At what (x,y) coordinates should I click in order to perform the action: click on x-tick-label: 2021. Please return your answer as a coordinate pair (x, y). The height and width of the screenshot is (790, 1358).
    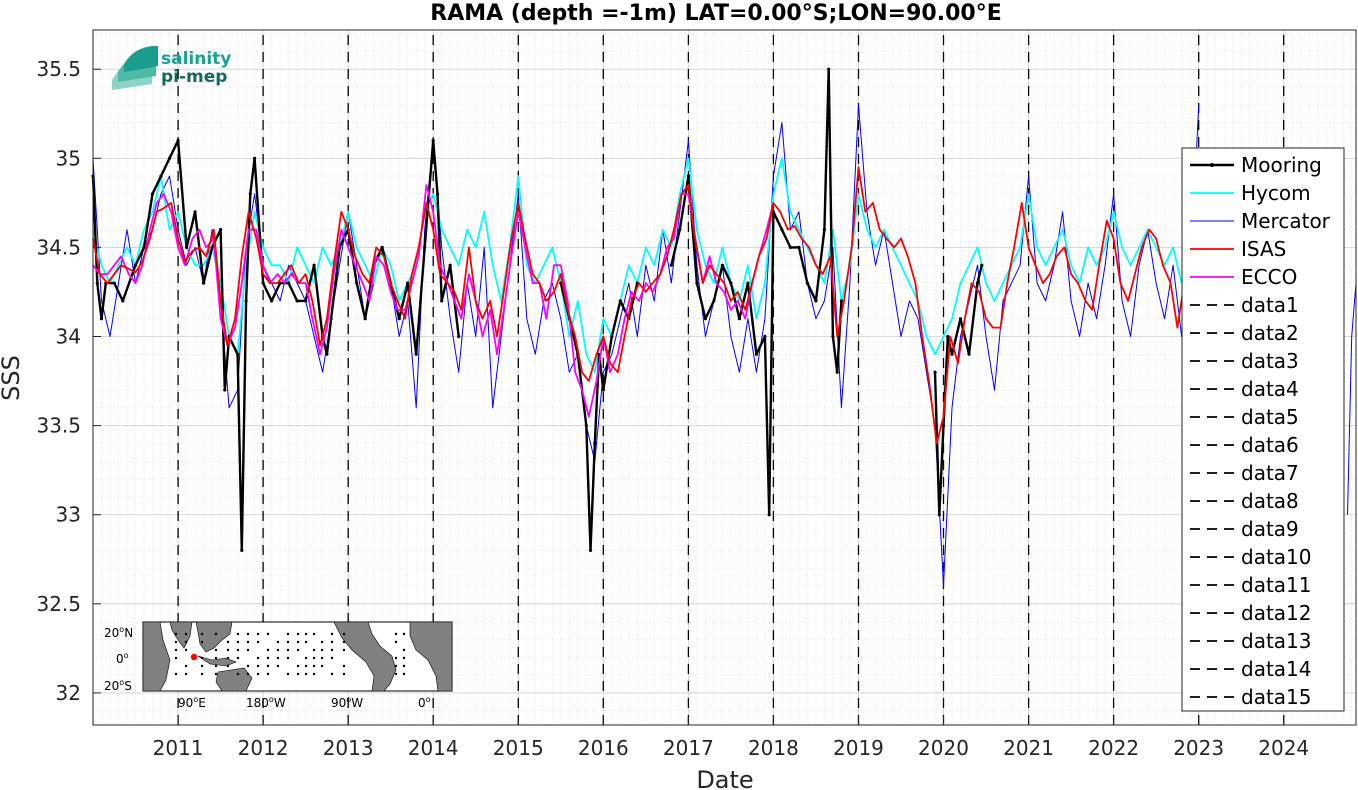
    Looking at the image, I should click on (1028, 748).